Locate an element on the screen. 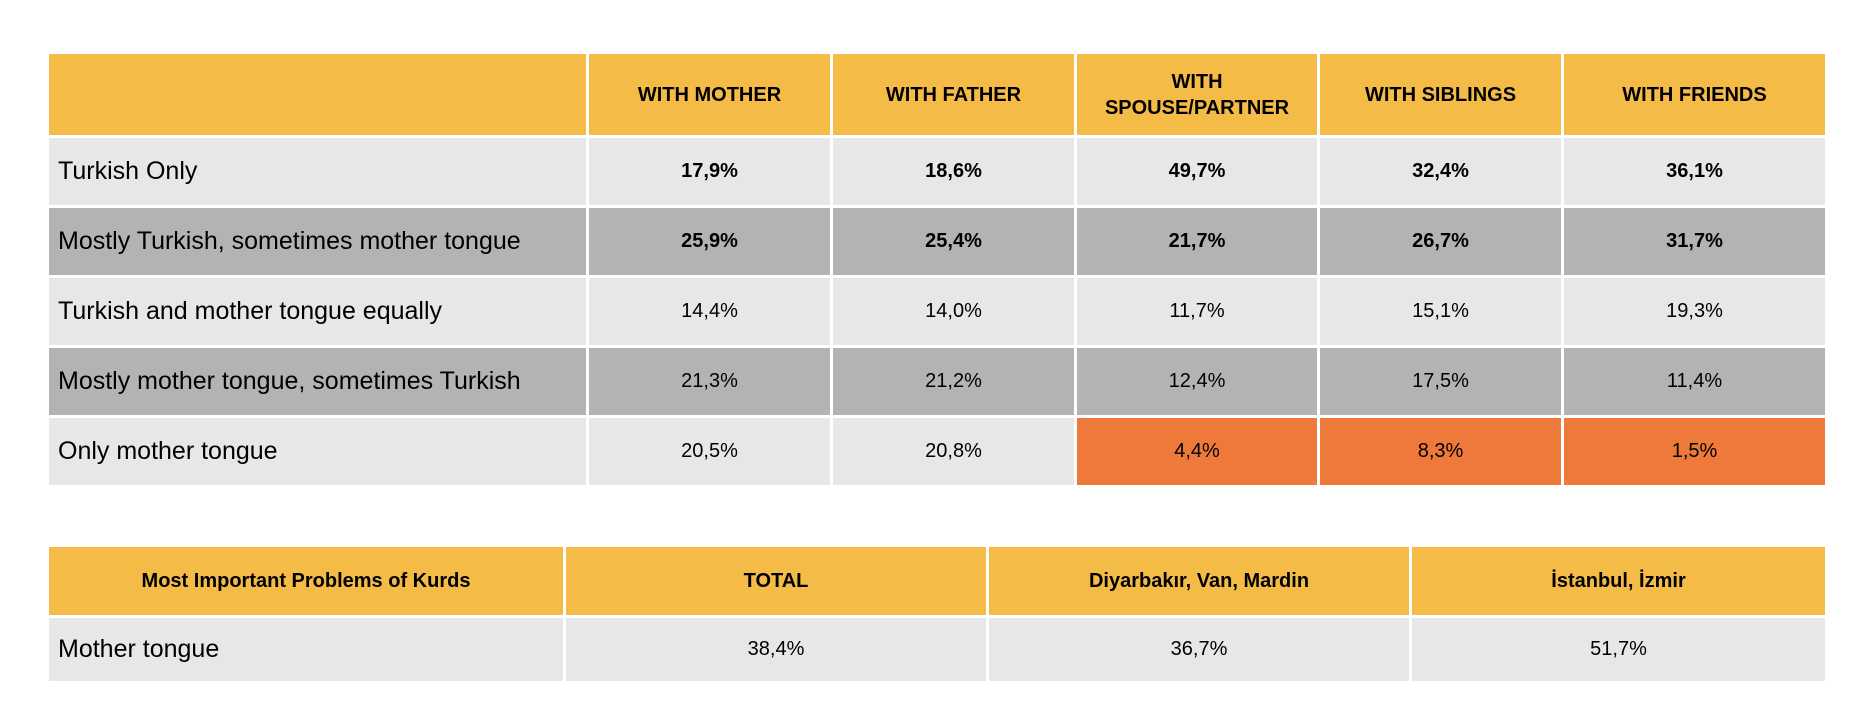 This screenshot has width=1870, height=725. row-label: Only mother tongue is located at coordinates (317, 451).